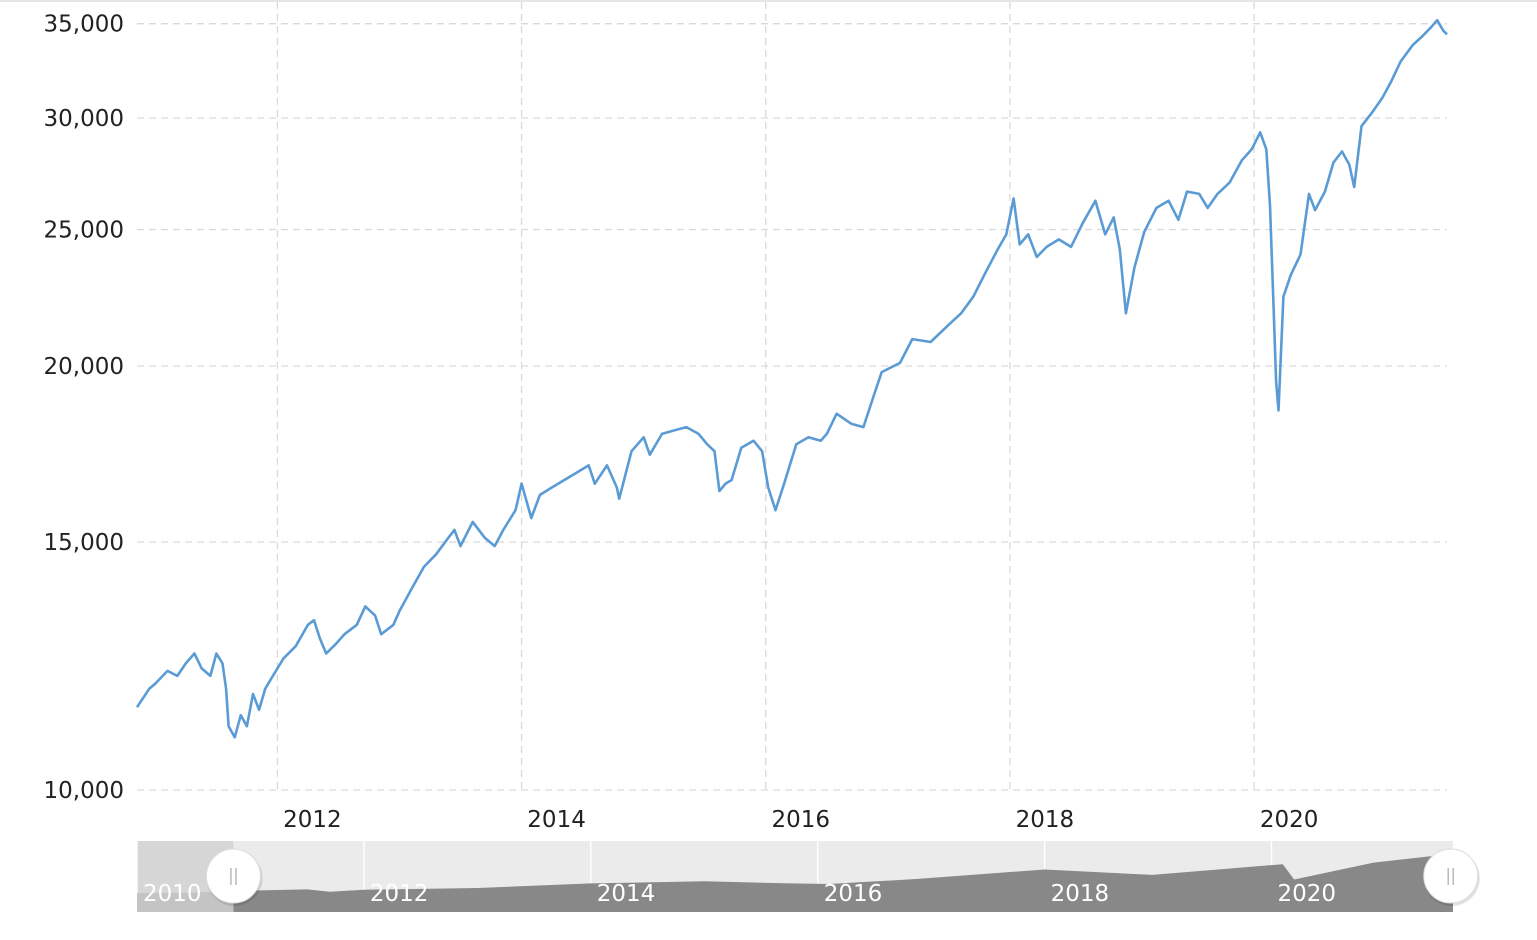 The width and height of the screenshot is (1537, 940). I want to click on y-tick-label: 25,000, so click(84, 230).